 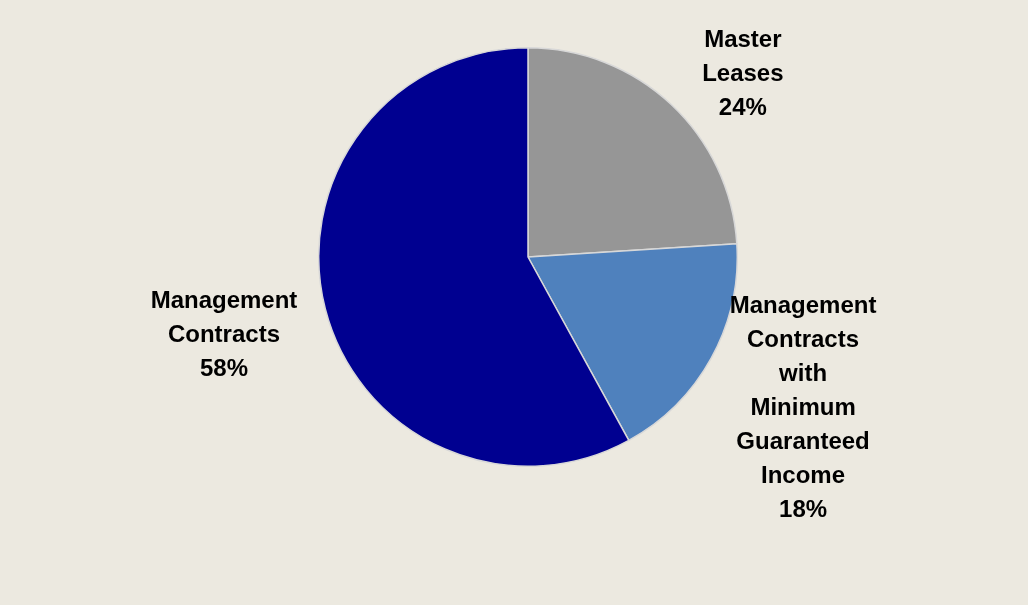 What do you see at coordinates (224, 316) in the screenshot?
I see `slice-label: Management Contracts` at bounding box center [224, 316].